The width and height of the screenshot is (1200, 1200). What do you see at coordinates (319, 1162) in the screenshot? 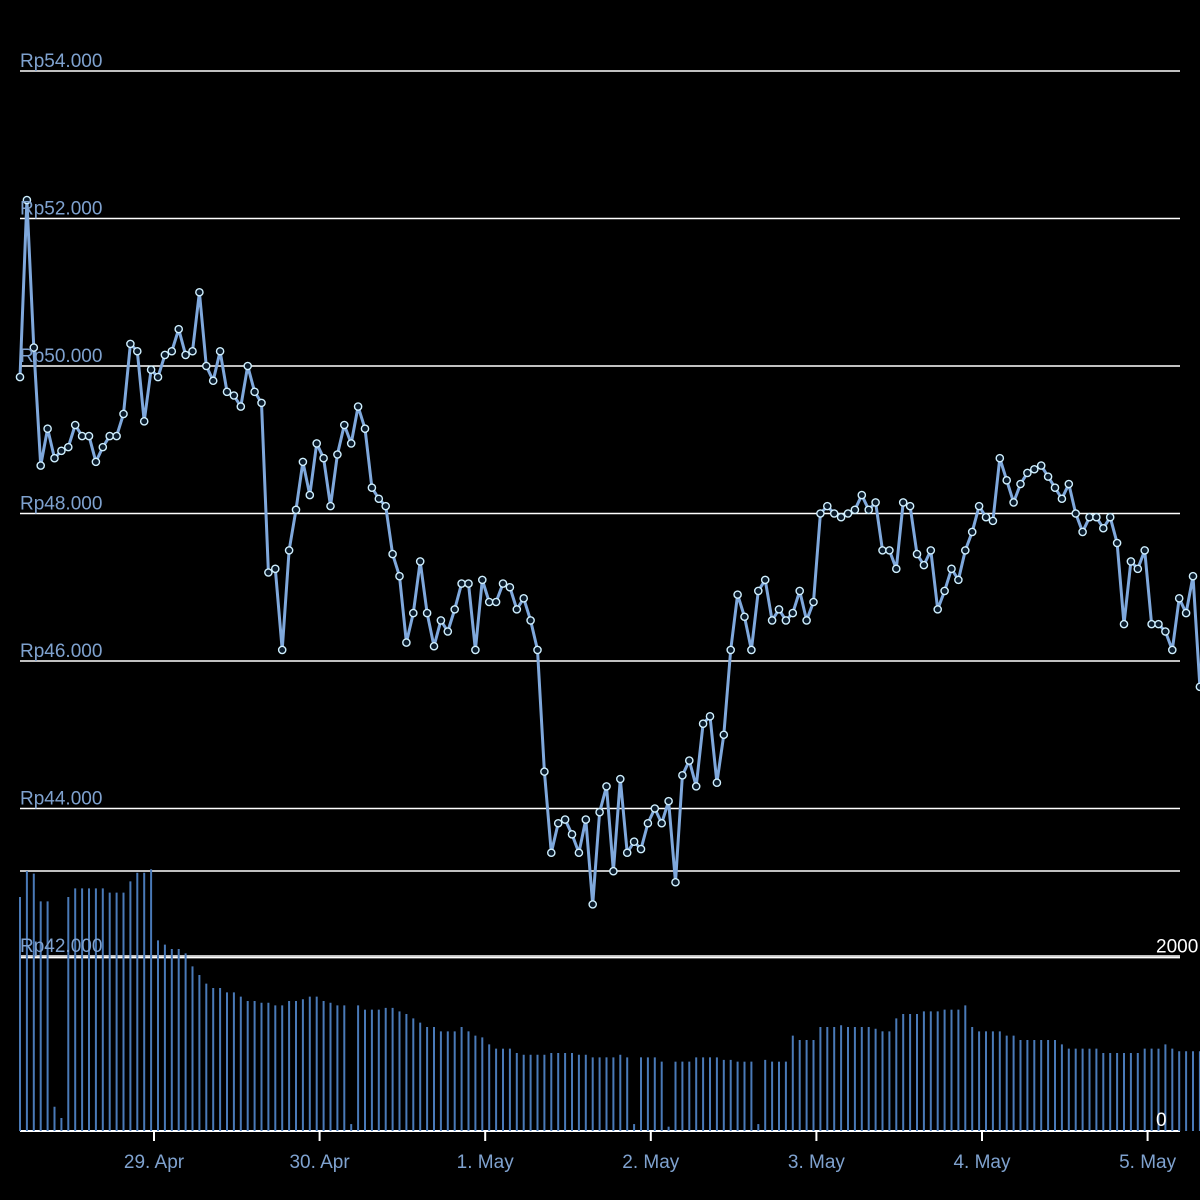
I see `x-axis-label: 30. Apr` at bounding box center [319, 1162].